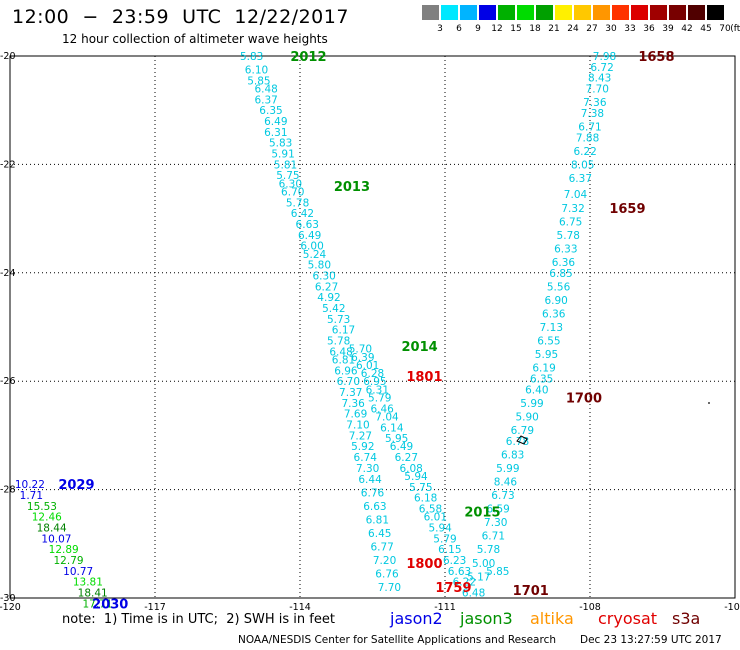 The height and width of the screenshot is (650, 740). What do you see at coordinates (270, 111) in the screenshot?
I see `wave-height-value: 6.35` at bounding box center [270, 111].